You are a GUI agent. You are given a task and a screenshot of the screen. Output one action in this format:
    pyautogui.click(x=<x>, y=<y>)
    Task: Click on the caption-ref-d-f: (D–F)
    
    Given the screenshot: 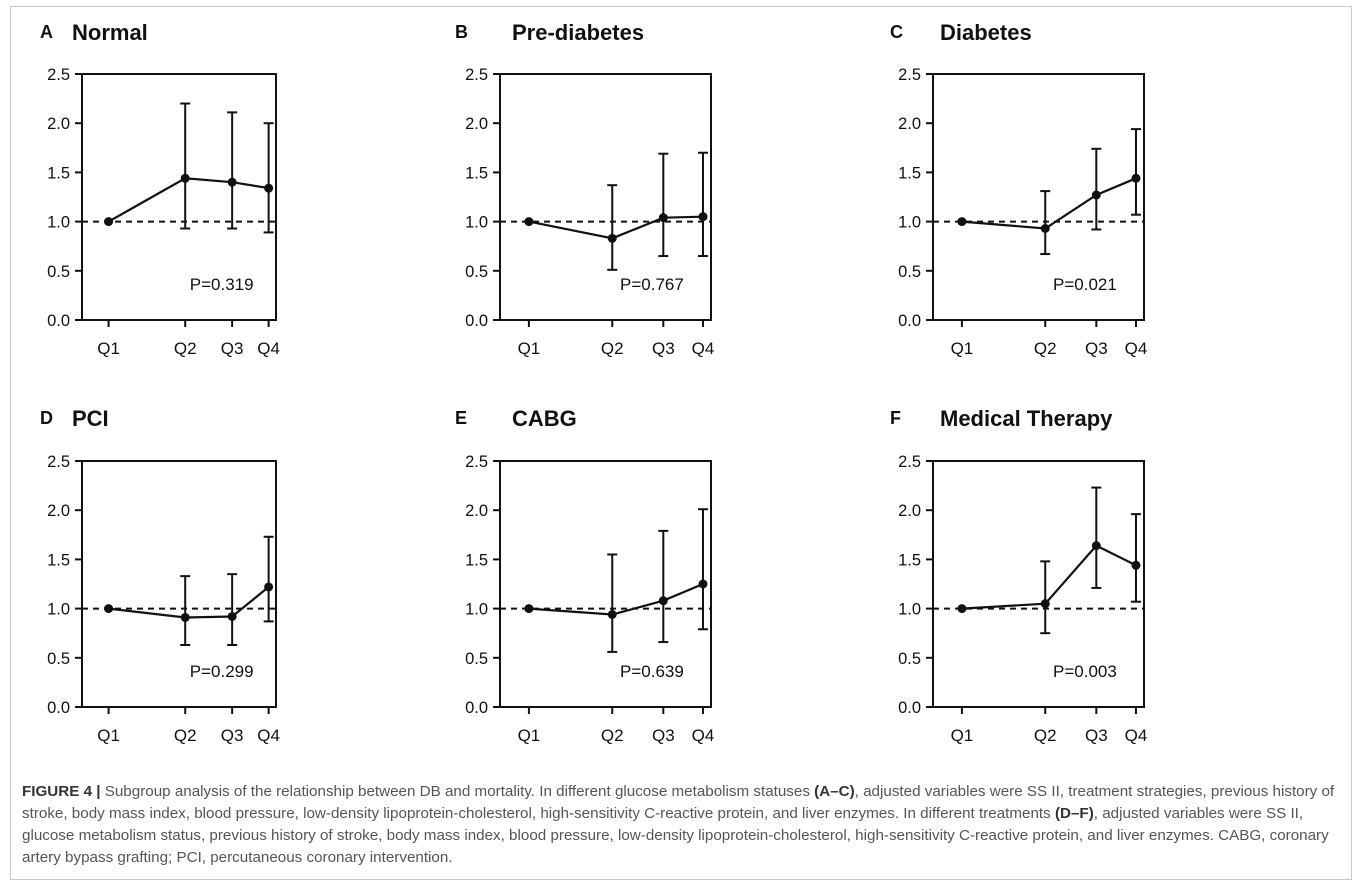 What is the action you would take?
    pyautogui.click(x=1074, y=813)
    